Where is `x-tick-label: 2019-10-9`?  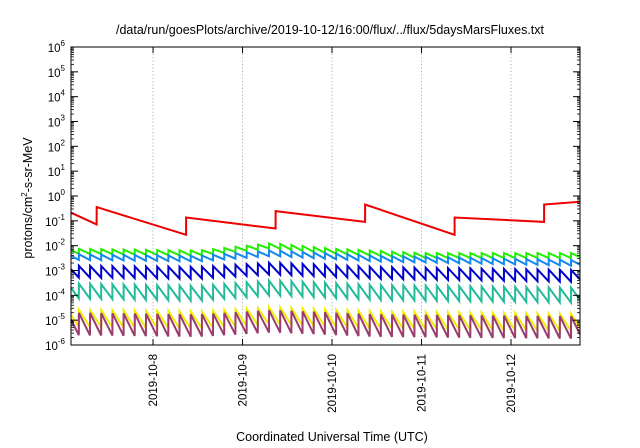 x-tick-label: 2019-10-9 is located at coordinates (244, 380).